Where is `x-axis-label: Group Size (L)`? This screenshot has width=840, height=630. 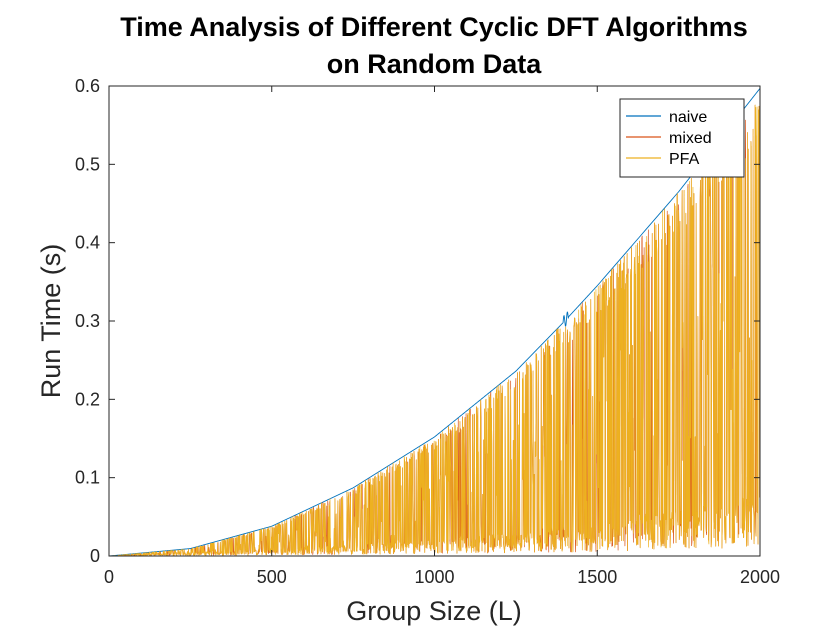 x-axis-label: Group Size (L) is located at coordinates (434, 611).